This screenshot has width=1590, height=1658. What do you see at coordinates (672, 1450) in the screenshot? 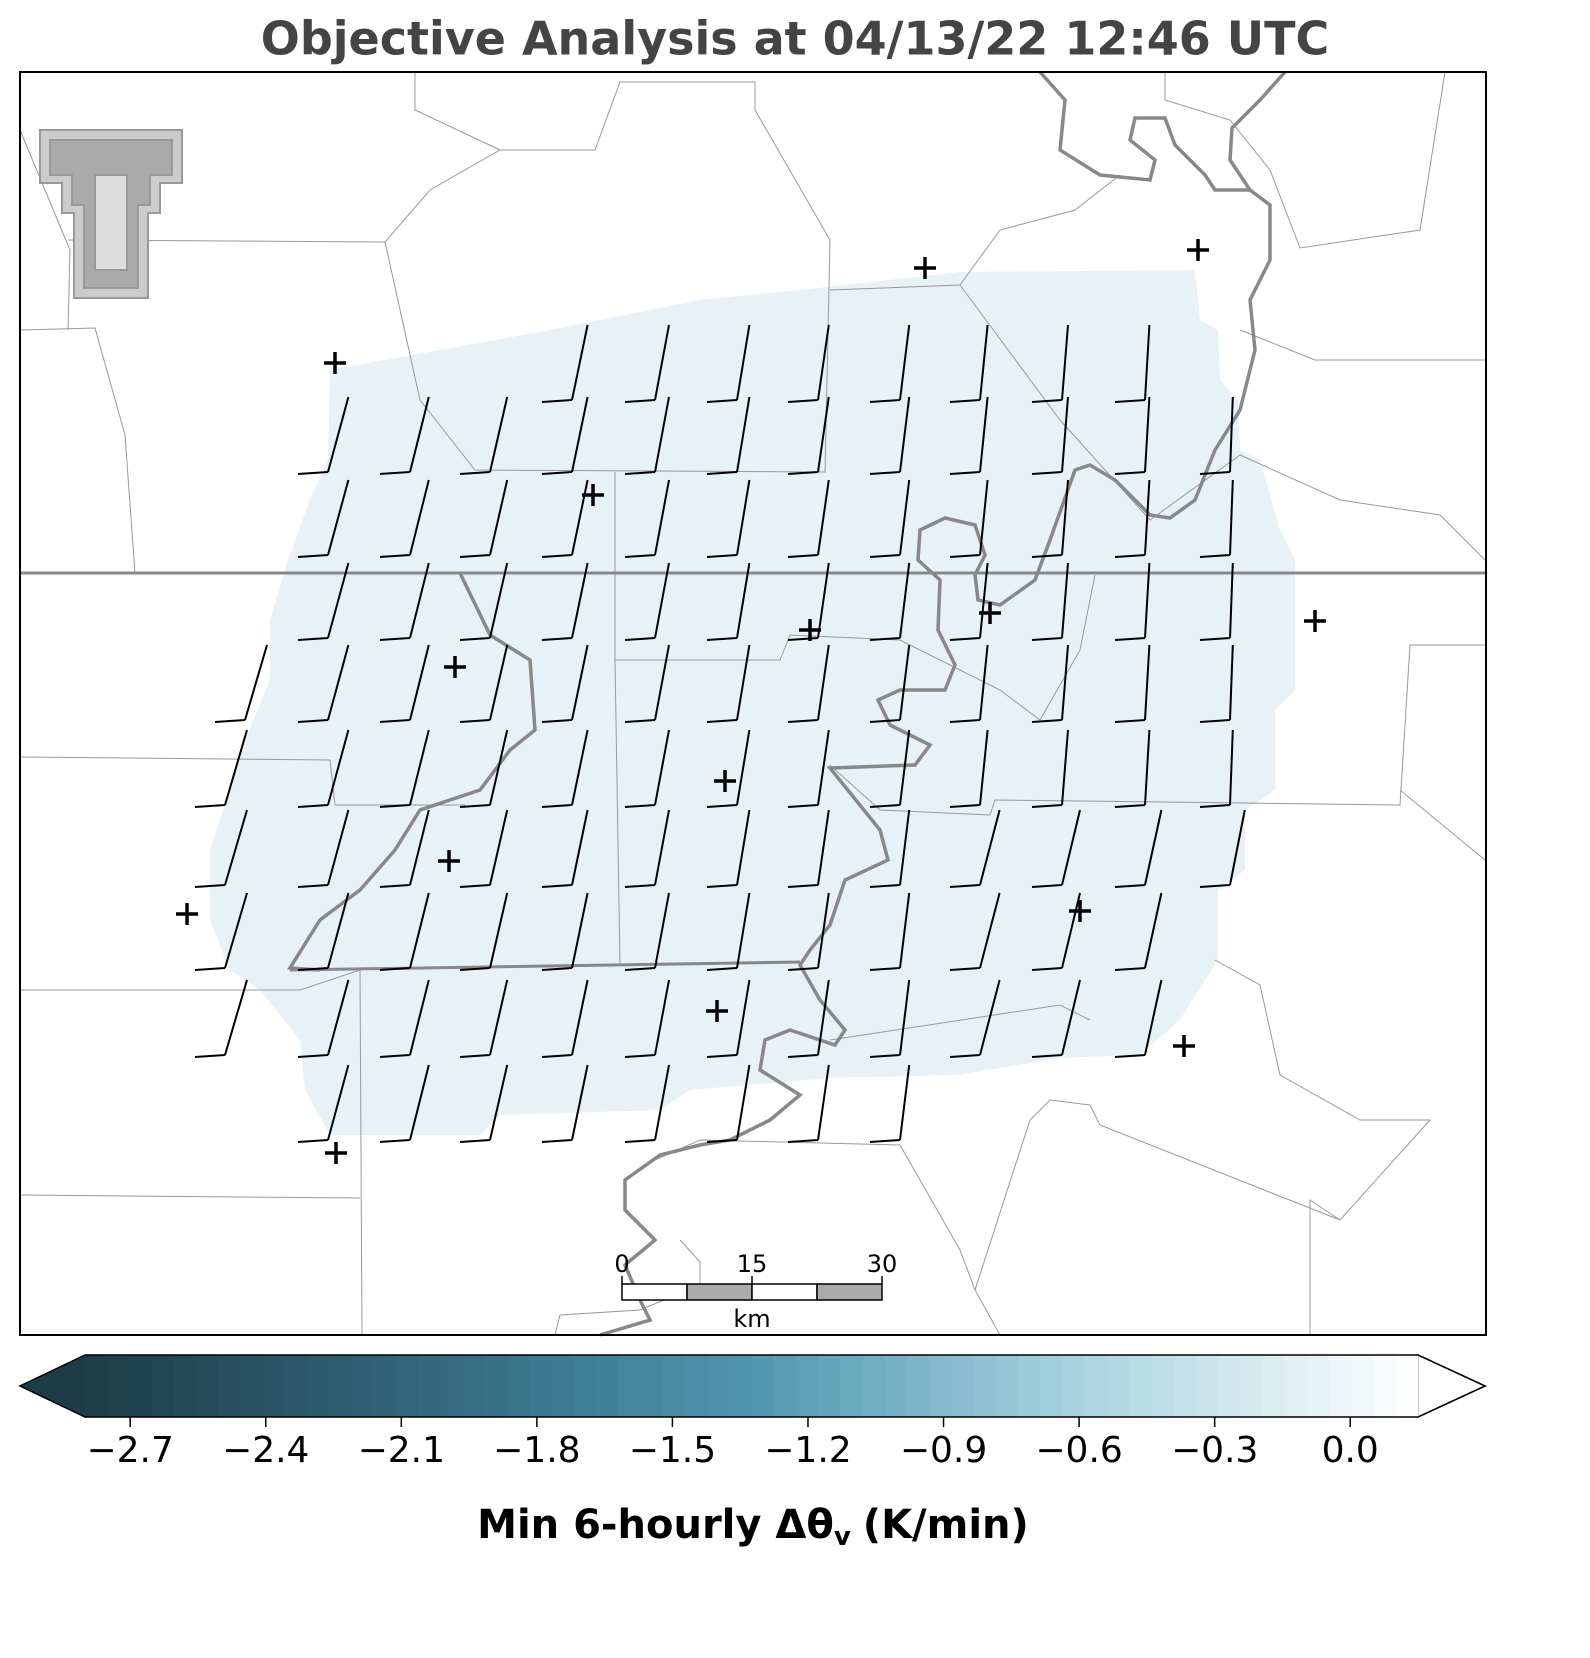
I see `colorbar-tick-label: −1.5` at bounding box center [672, 1450].